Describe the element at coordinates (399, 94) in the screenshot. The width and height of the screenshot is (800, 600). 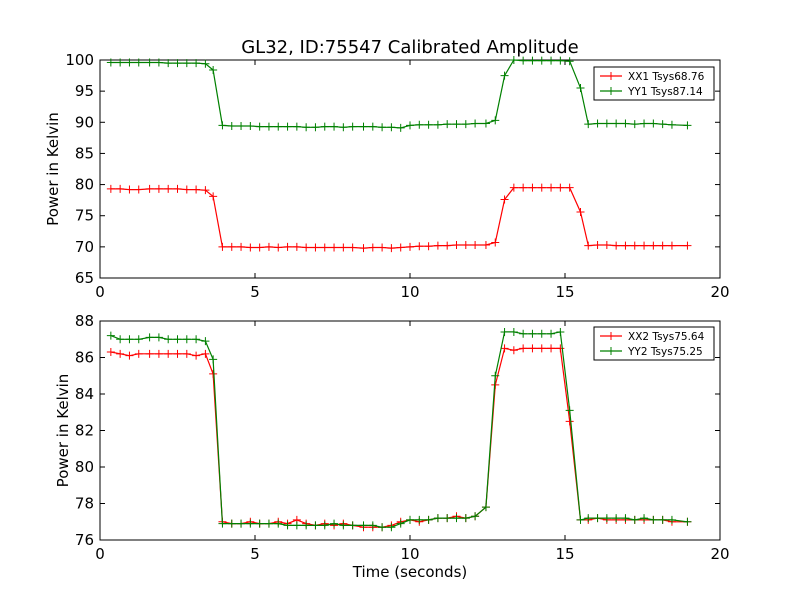
I see `series-line` at that location.